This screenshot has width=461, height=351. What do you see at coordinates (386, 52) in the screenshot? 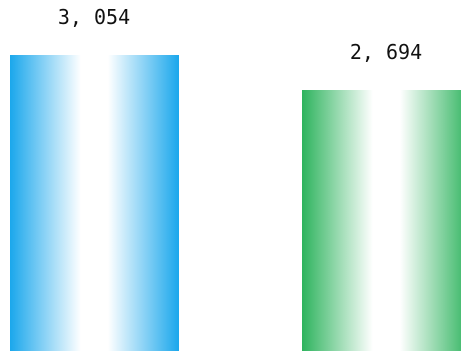
I see `bar-value-label-2: 2, 694` at bounding box center [386, 52].